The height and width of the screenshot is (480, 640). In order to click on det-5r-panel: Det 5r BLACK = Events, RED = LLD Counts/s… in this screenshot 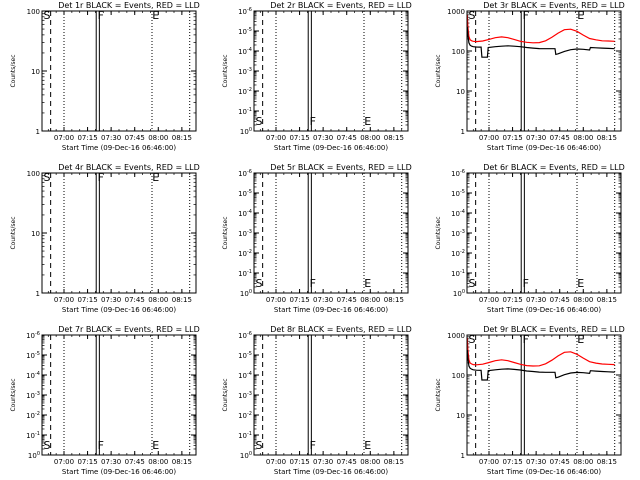, I will do `click(317, 238)`.